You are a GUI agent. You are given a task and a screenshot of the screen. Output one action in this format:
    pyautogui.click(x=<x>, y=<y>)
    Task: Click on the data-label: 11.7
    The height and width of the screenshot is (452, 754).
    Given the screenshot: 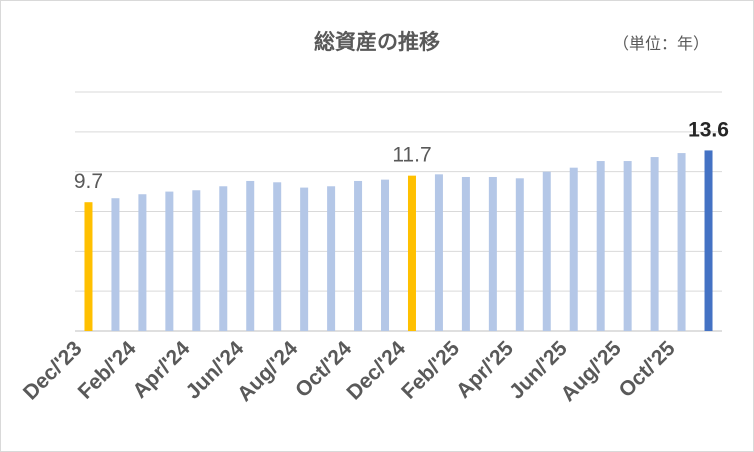 What is the action you would take?
    pyautogui.click(x=411, y=155)
    